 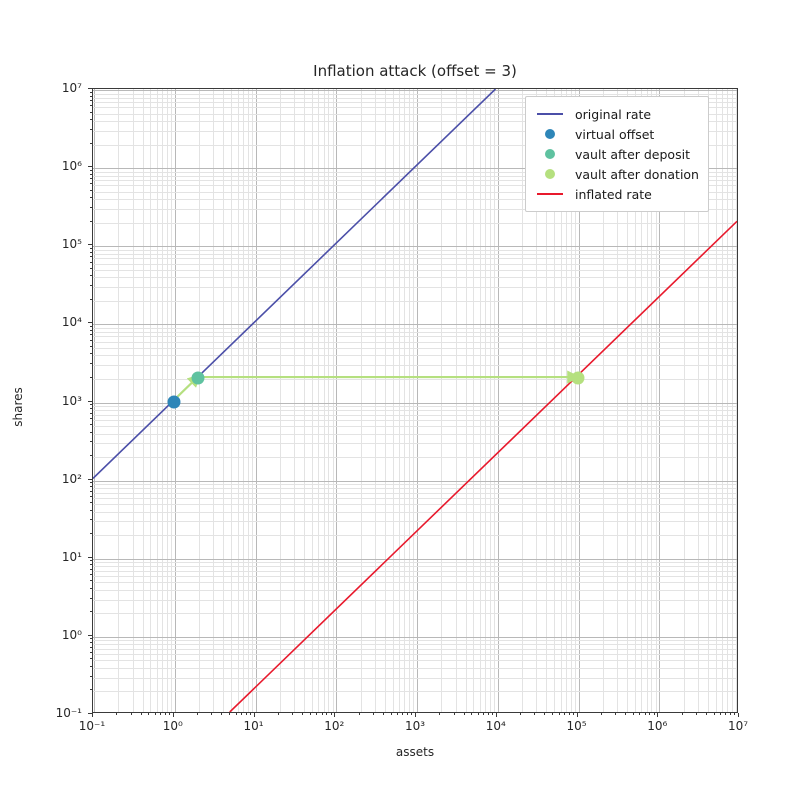 I want to click on x-axis-label: assets, so click(x=415, y=752).